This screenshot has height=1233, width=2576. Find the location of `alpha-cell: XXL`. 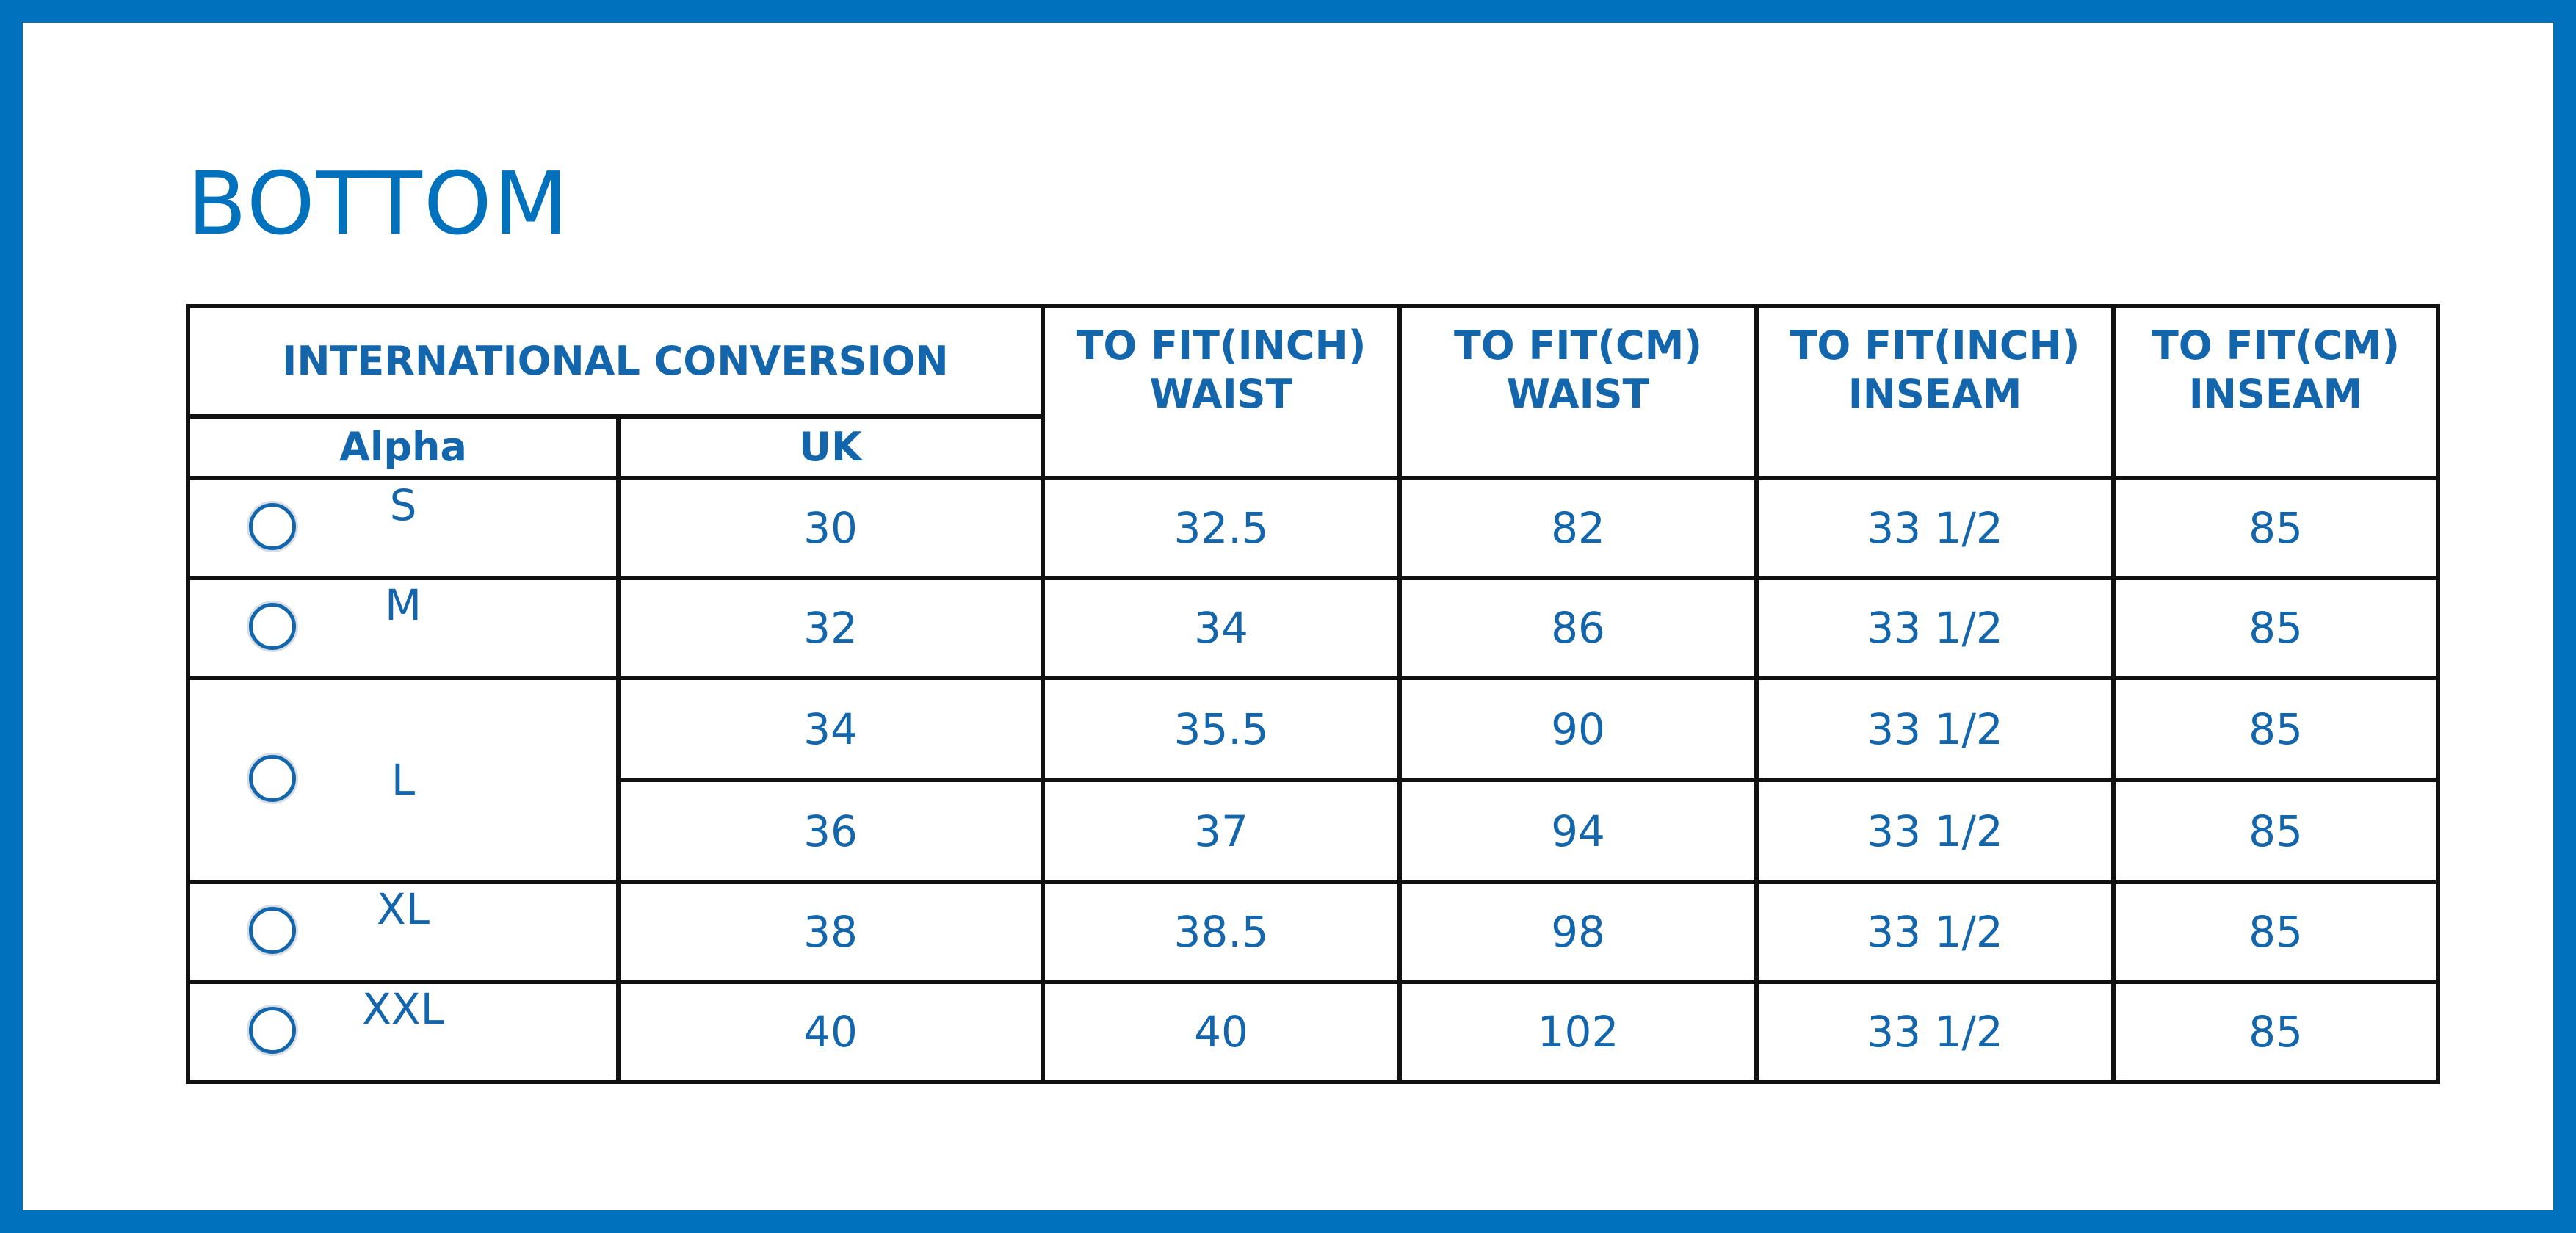

alpha-cell: XXL is located at coordinates (403, 1032).